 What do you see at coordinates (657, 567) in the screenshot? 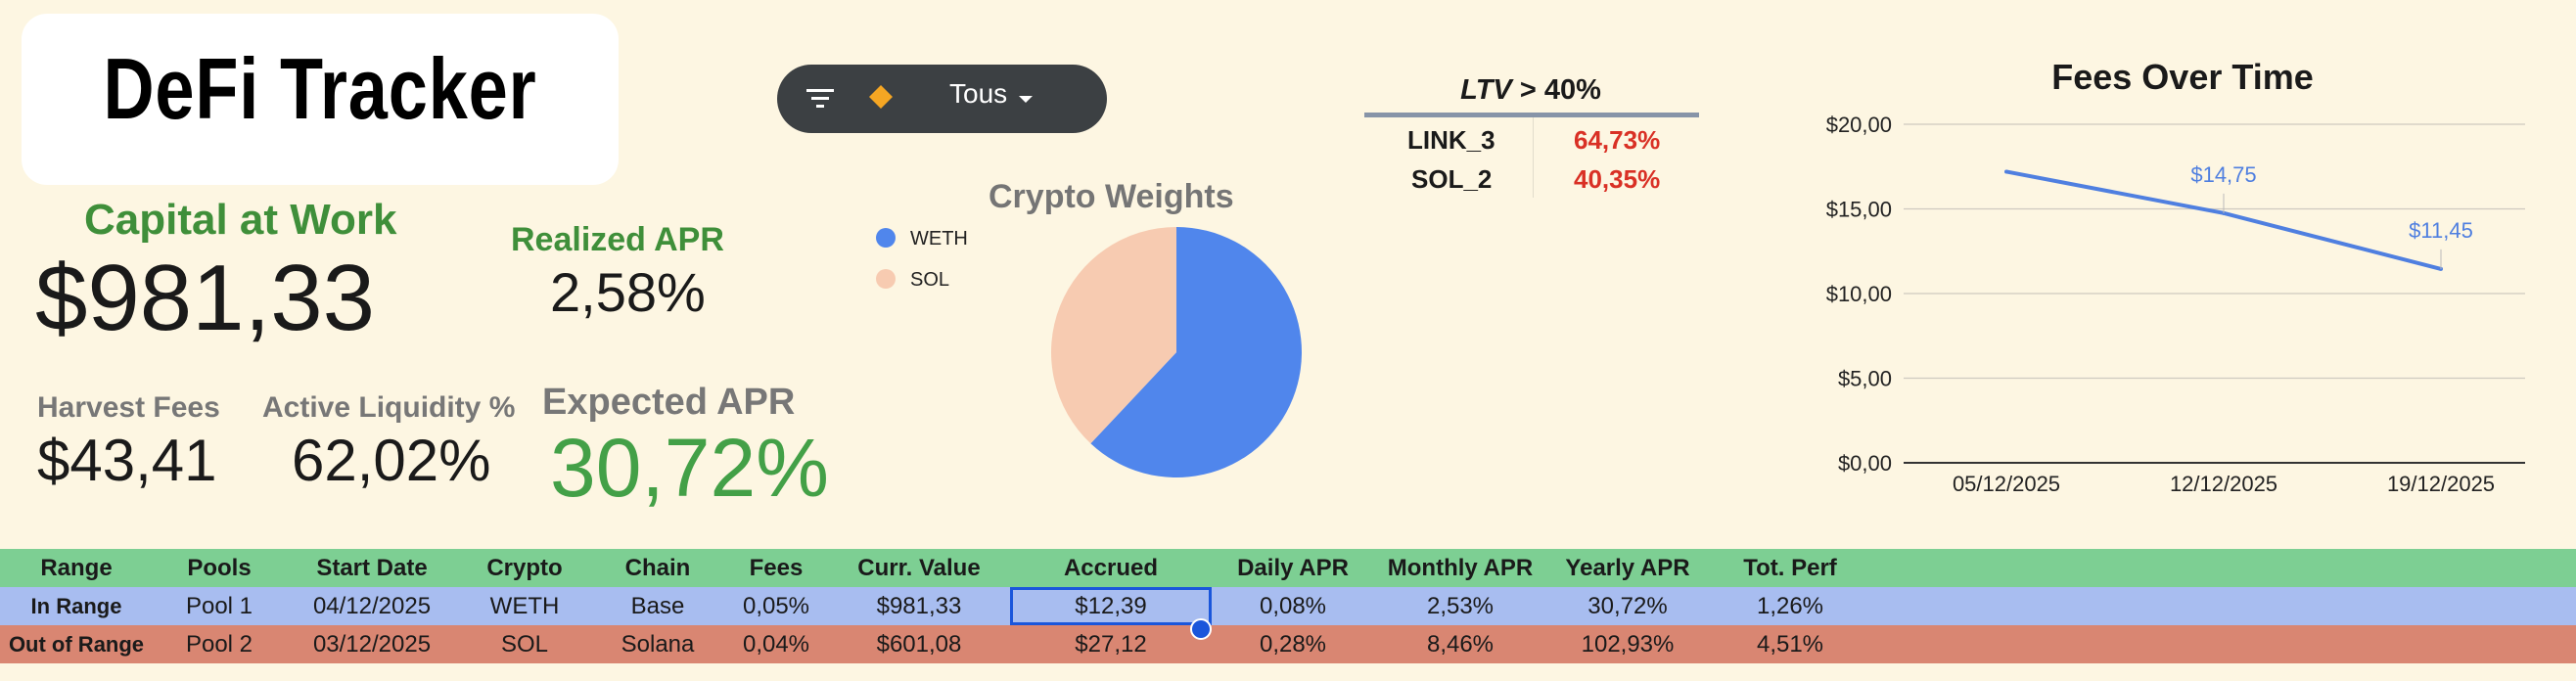
I see `column-header: Chain` at bounding box center [657, 567].